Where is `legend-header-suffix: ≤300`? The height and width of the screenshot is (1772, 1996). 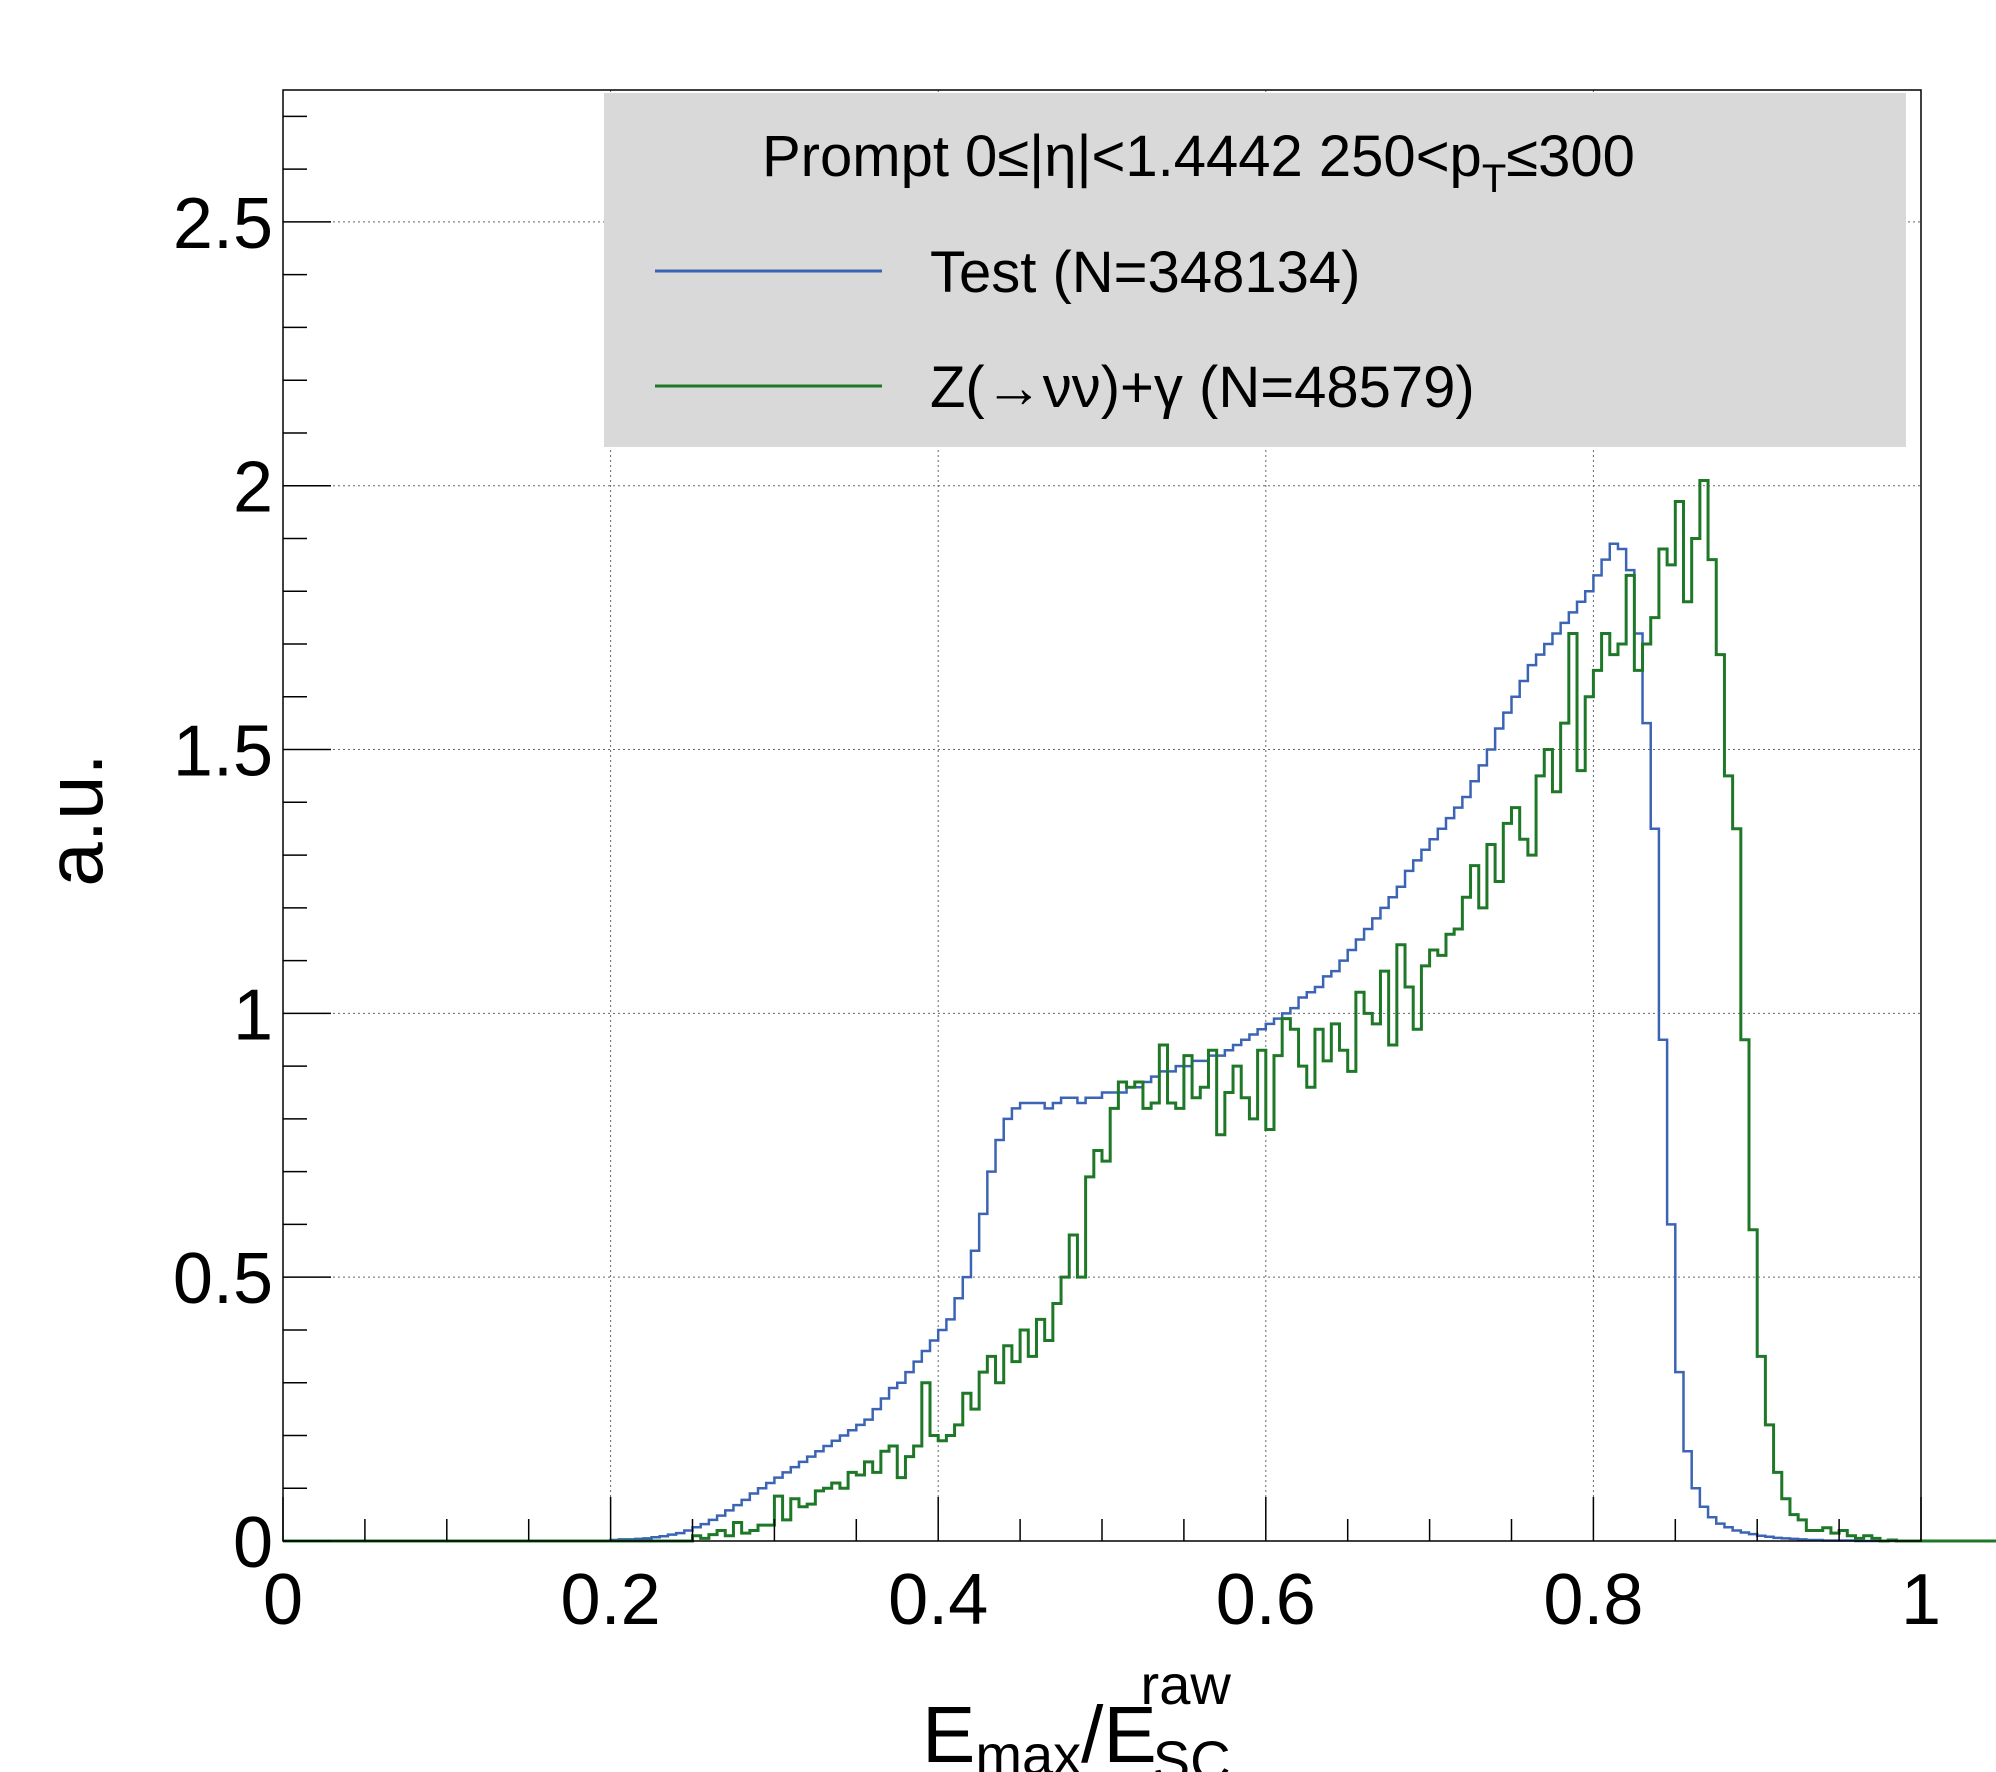 legend-header-suffix: ≤300 is located at coordinates (1570, 156).